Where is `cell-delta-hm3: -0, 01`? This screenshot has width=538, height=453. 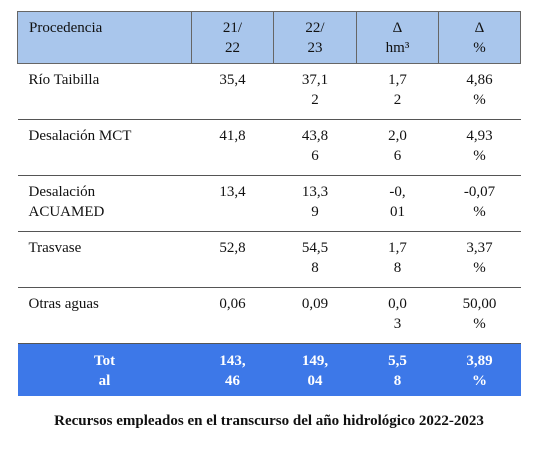
cell-delta-hm3: -0, 01 is located at coordinates (397, 203).